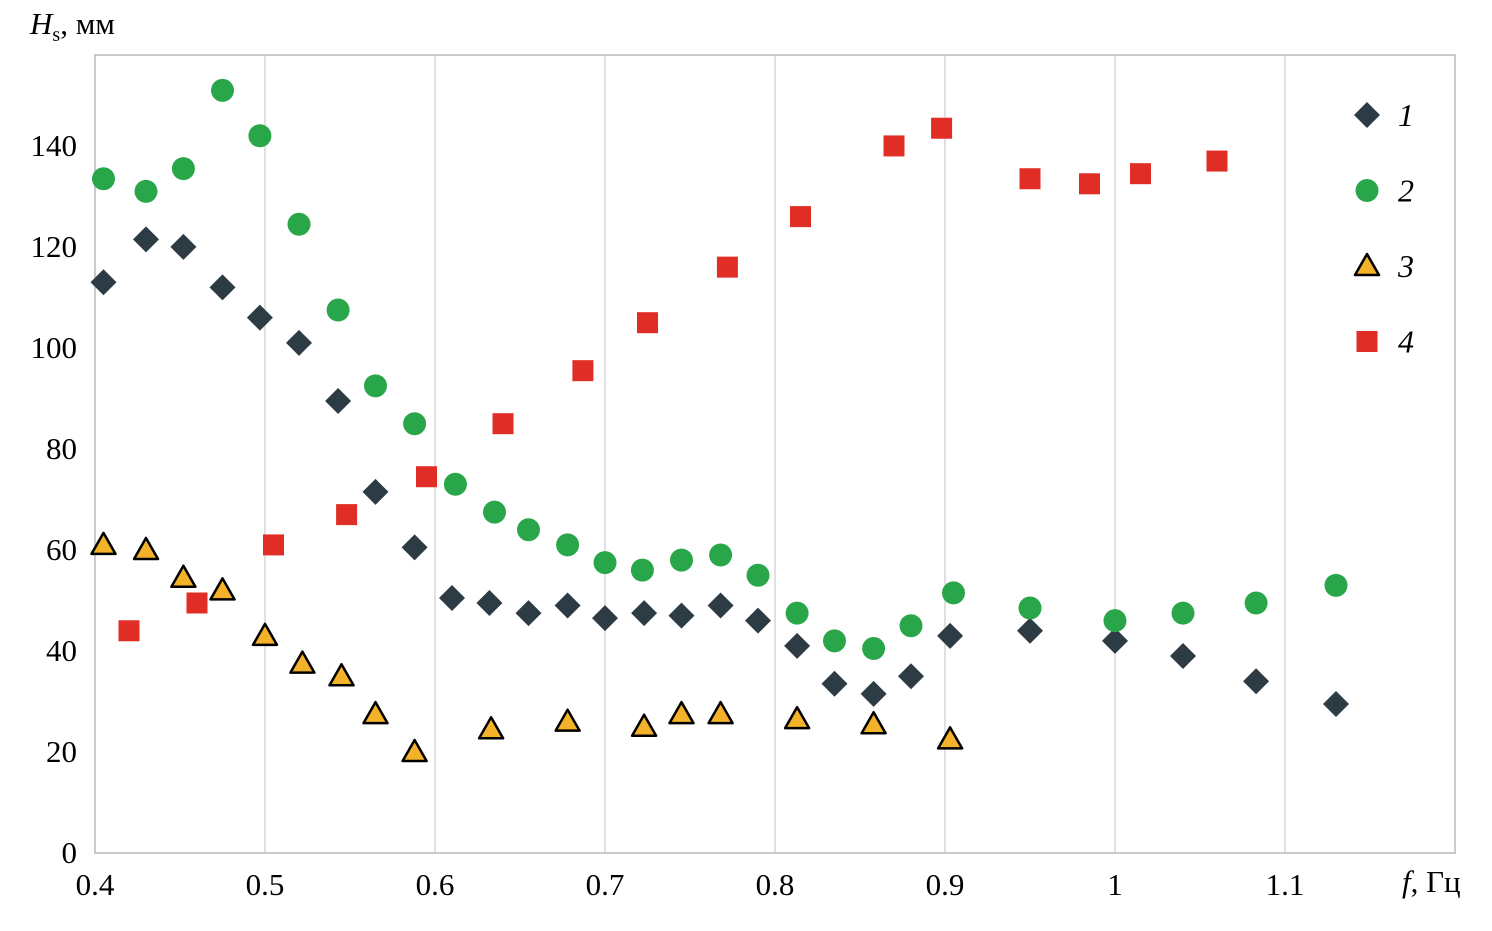  Describe the element at coordinates (95, 884) in the screenshot. I see `x-tick-label: 0.4` at that location.